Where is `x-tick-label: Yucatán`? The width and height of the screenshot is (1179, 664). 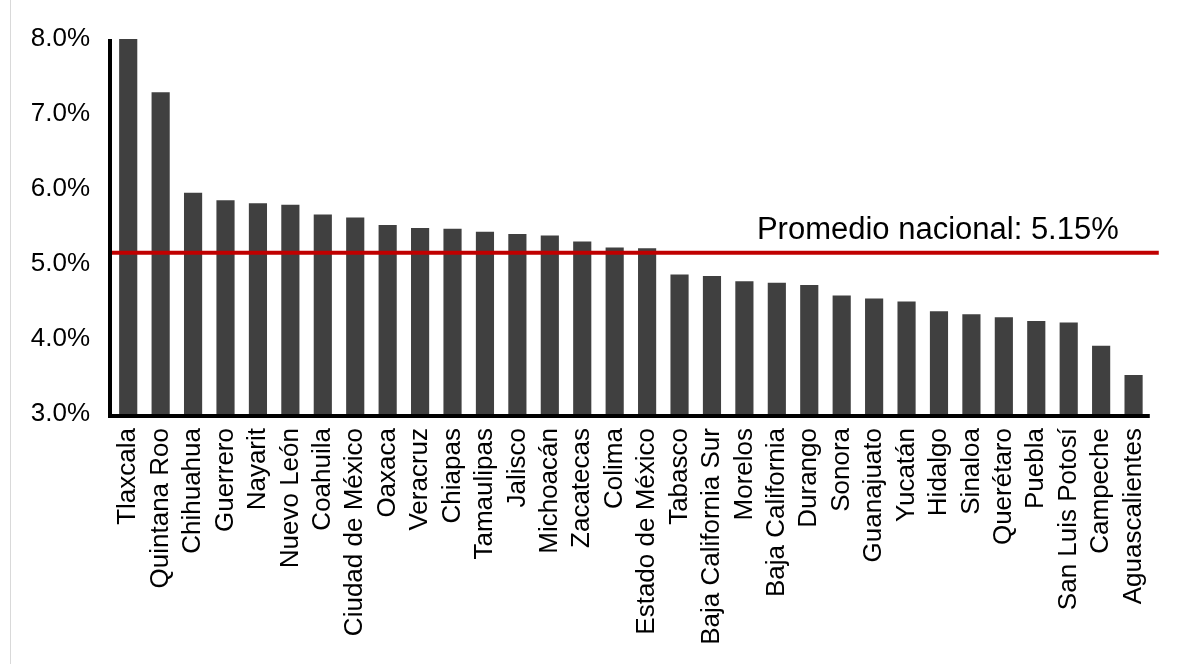
x-tick-label: Yucatán is located at coordinates (904, 475).